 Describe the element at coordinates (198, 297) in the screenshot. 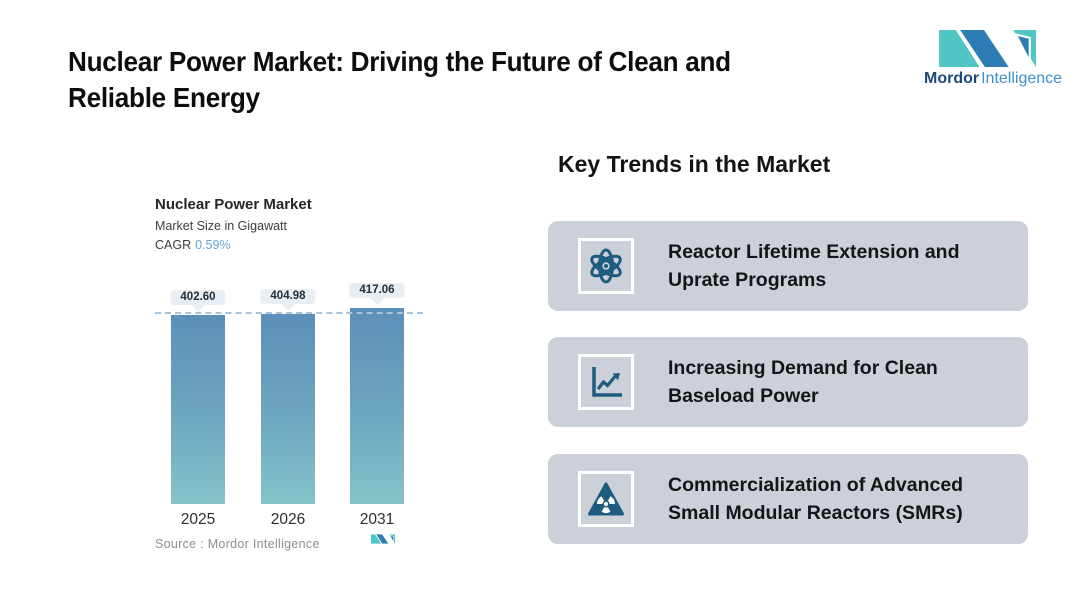

I see `bar-value-label: 402.60` at that location.